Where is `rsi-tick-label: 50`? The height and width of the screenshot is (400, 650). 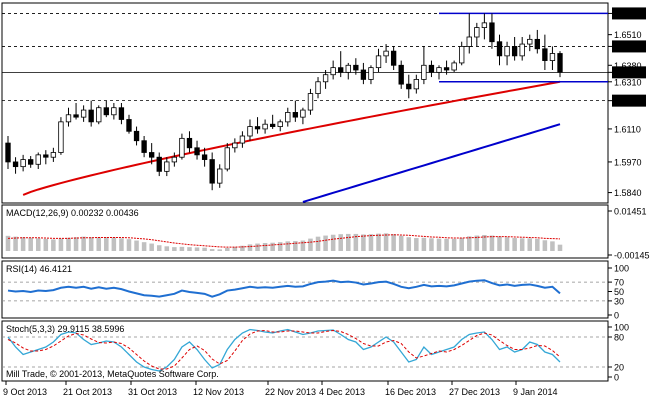
rsi-tick-label: 50 is located at coordinates (619, 292).